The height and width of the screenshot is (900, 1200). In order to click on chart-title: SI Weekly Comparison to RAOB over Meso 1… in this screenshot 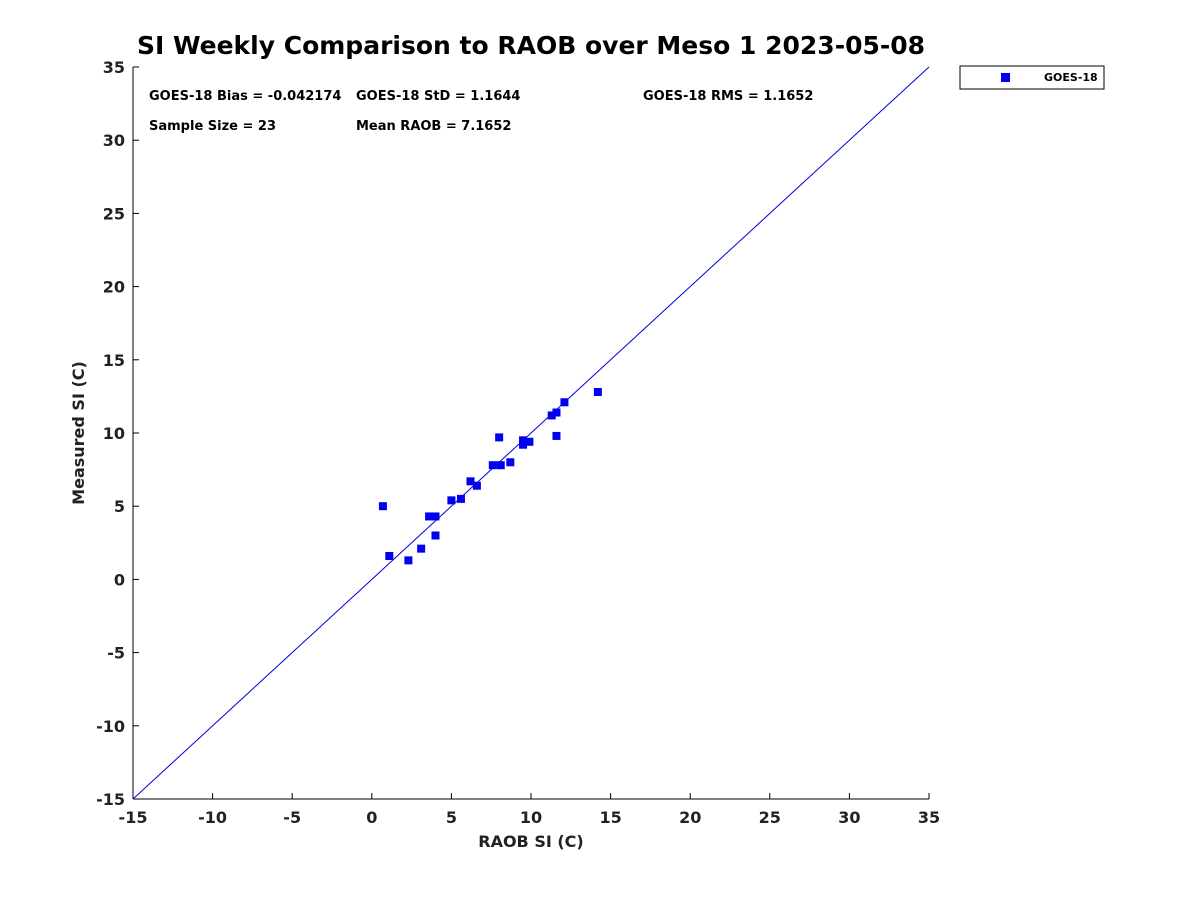, I will do `click(531, 45)`.